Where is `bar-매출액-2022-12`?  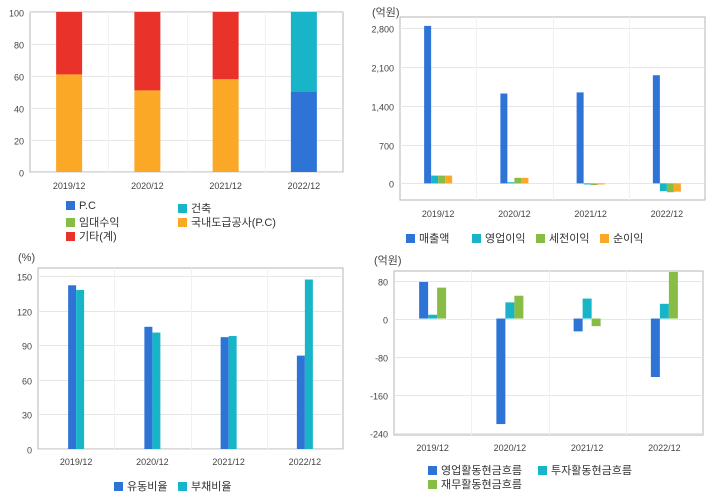 bar-매출액-2022-12 is located at coordinates (656, 129).